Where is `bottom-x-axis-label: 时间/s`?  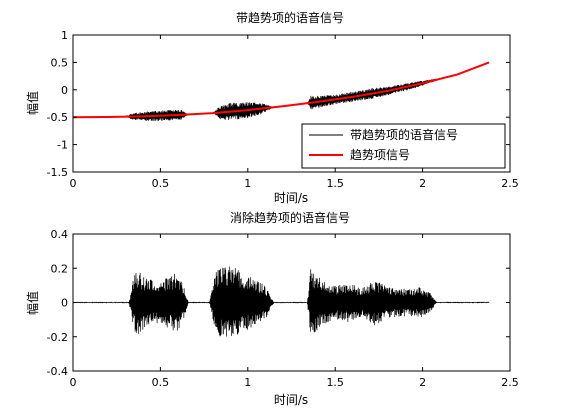 bottom-x-axis-label: 时间/s is located at coordinates (291, 400).